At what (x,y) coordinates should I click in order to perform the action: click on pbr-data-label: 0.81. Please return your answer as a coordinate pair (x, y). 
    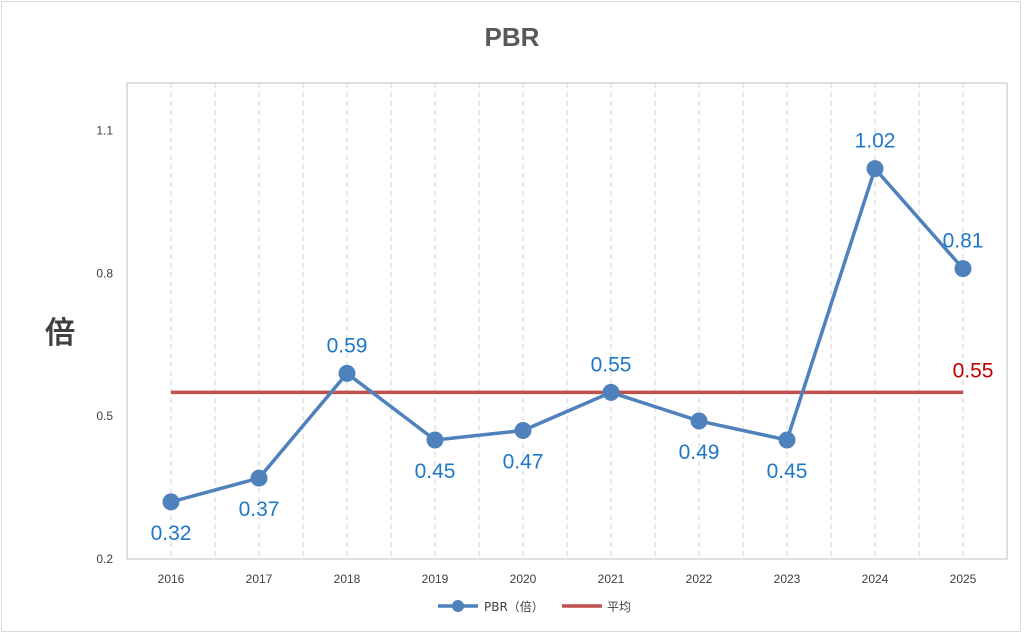
    Looking at the image, I should click on (963, 241).